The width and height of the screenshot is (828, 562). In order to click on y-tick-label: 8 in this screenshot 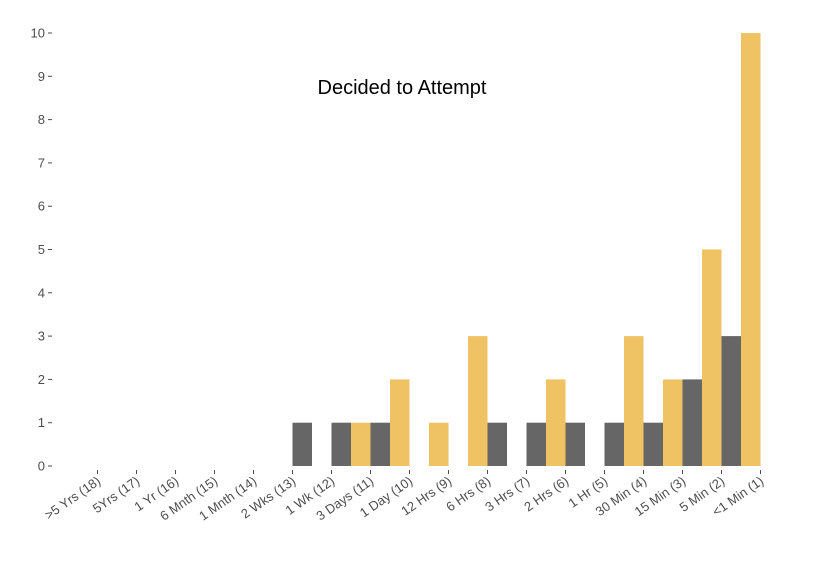, I will do `click(41, 119)`.